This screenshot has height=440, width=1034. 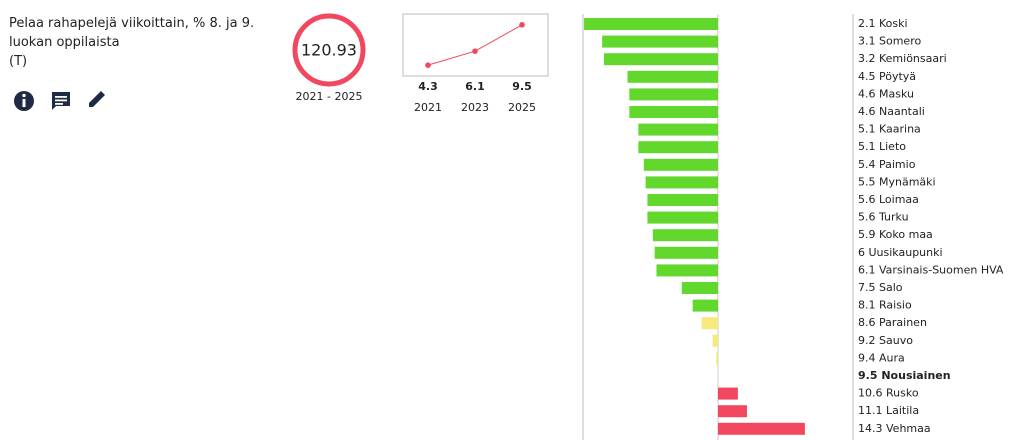 I want to click on bar-label: 5.5 Mynämäki, so click(x=897, y=181).